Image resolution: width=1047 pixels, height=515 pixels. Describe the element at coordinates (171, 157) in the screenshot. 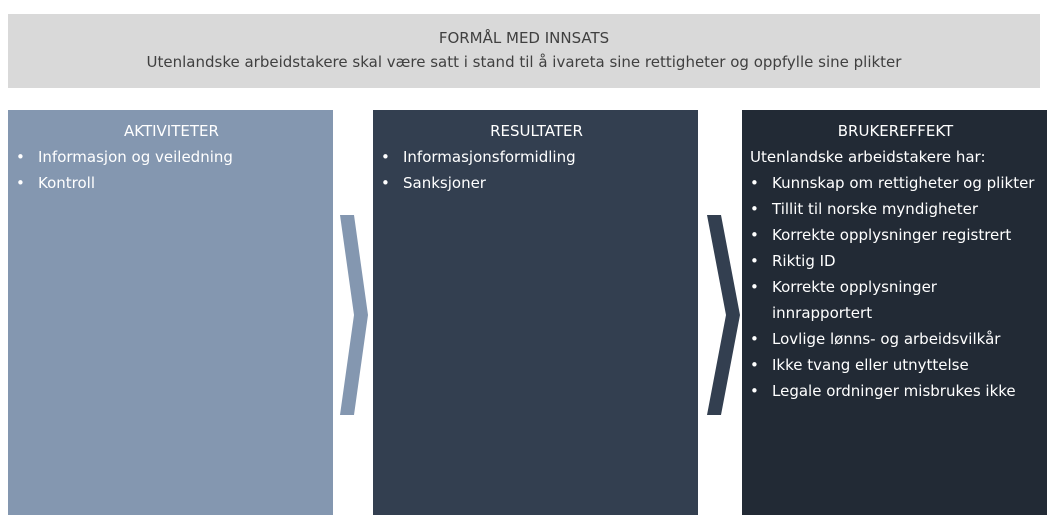

I see `bullet-item: Informasjon og veiledning` at that location.